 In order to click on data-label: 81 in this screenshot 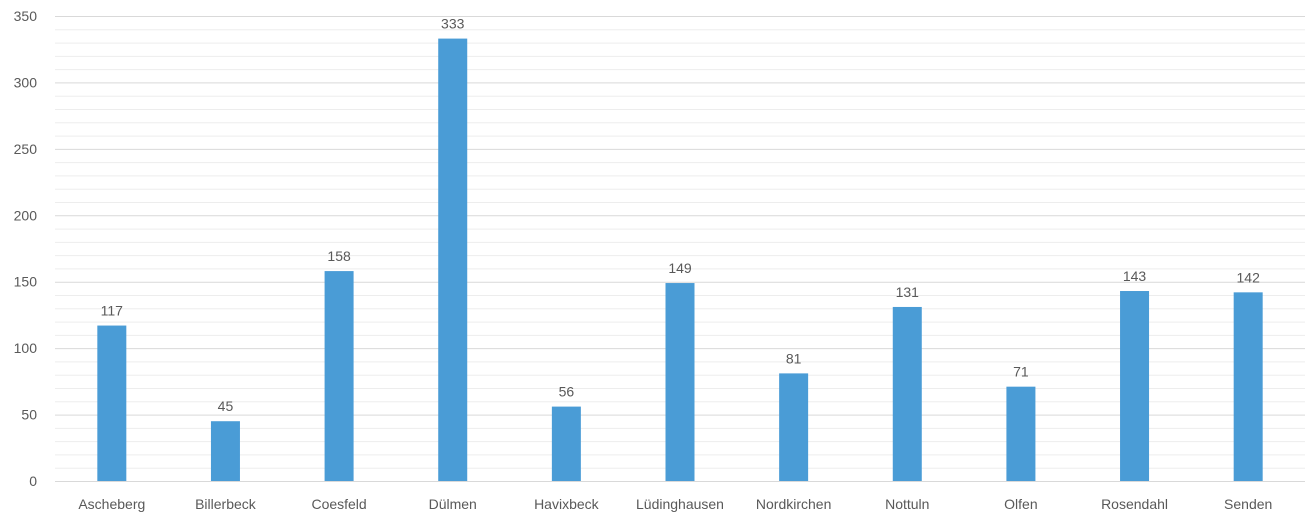, I will do `click(794, 358)`.